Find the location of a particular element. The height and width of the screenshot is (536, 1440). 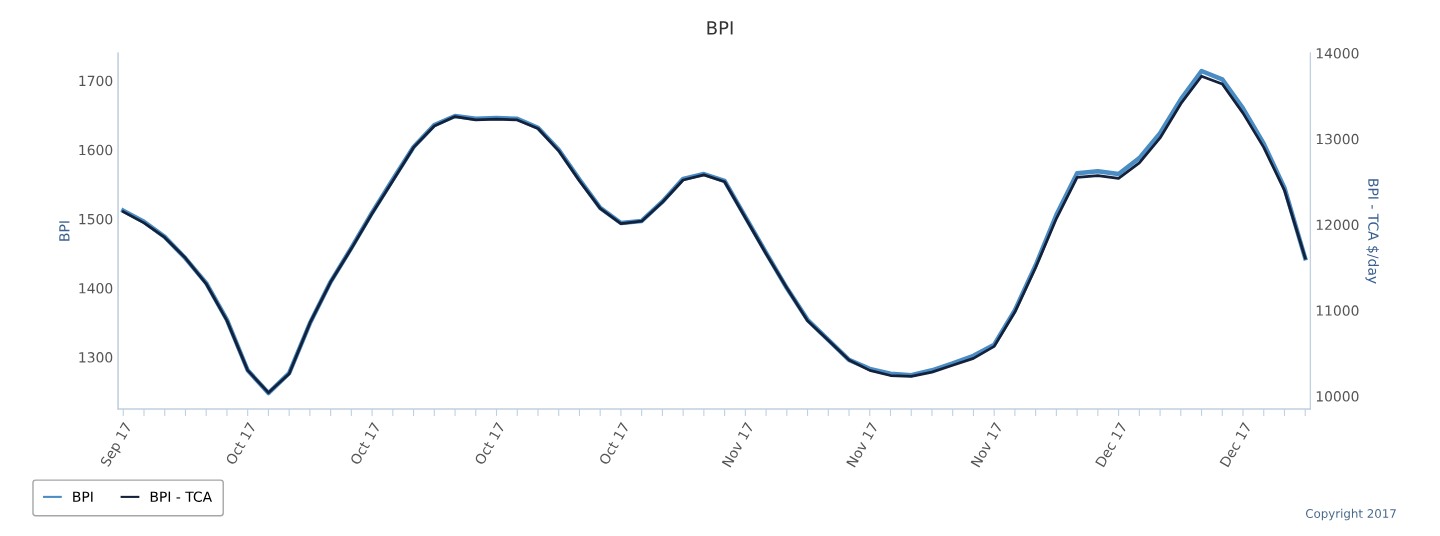

y2-tick-label: 13000 is located at coordinates (1337, 139).